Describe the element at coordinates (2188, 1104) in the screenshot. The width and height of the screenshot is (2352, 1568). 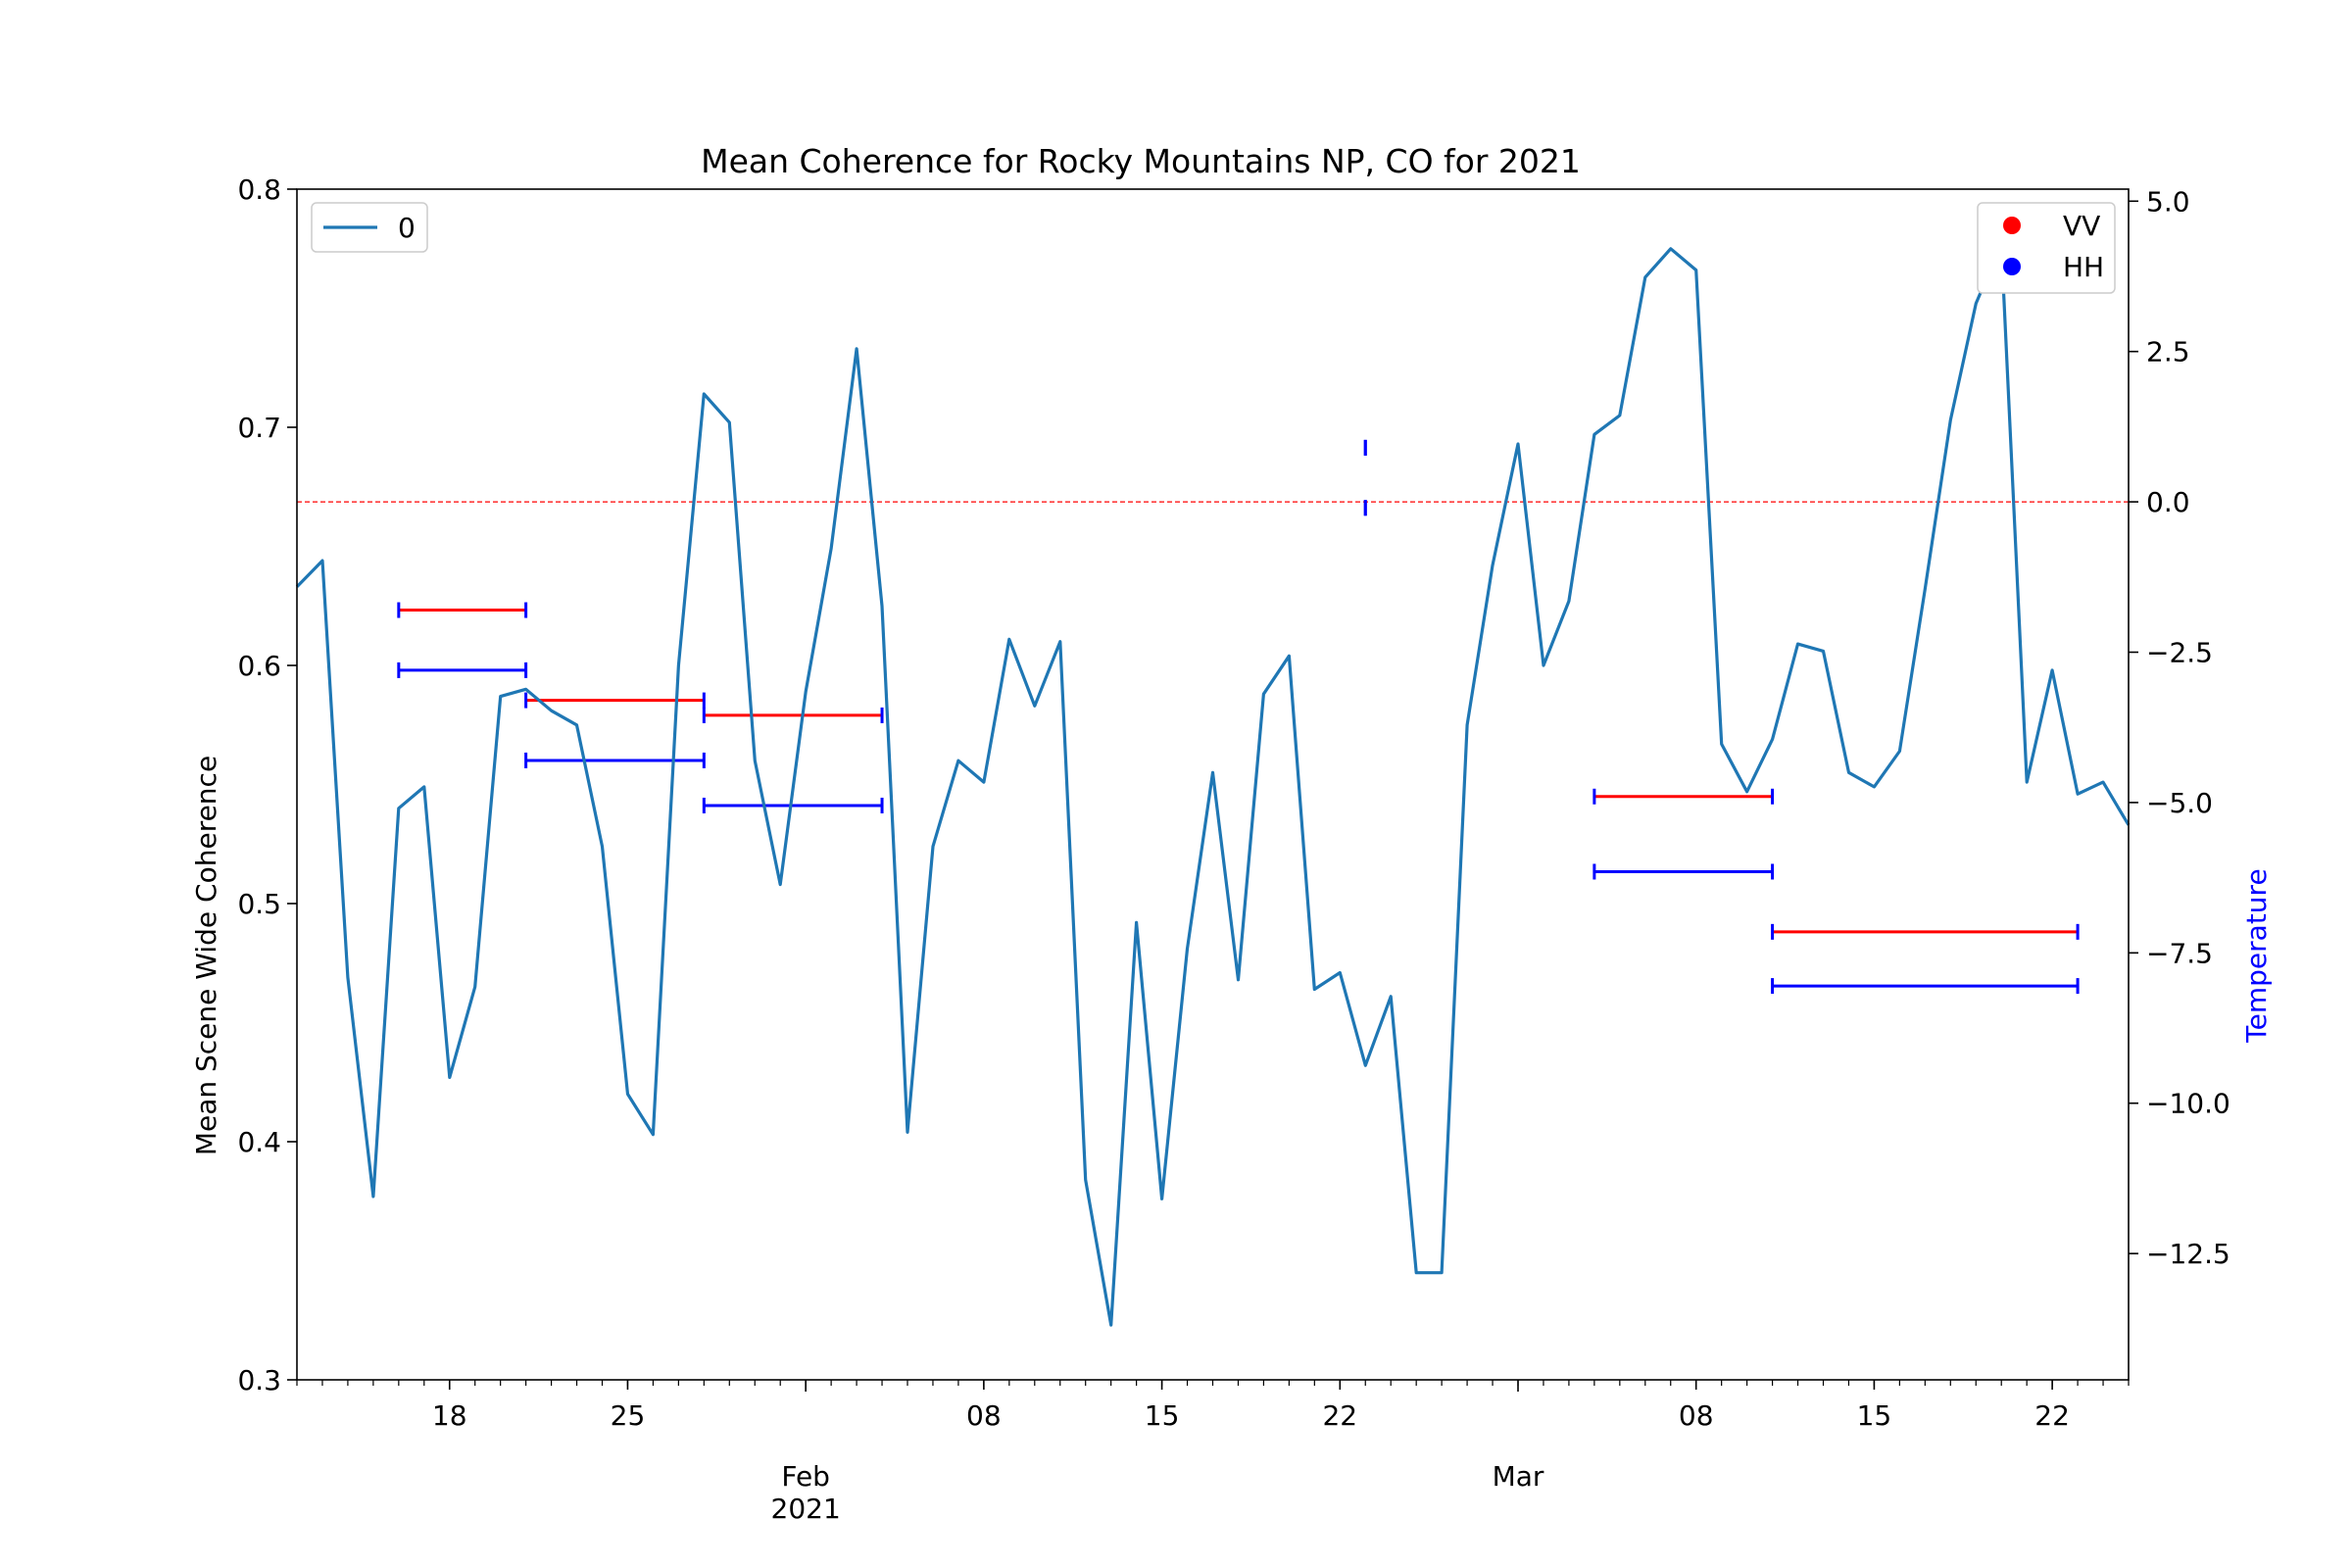
I see `y-right-tick-label: −10.0` at that location.